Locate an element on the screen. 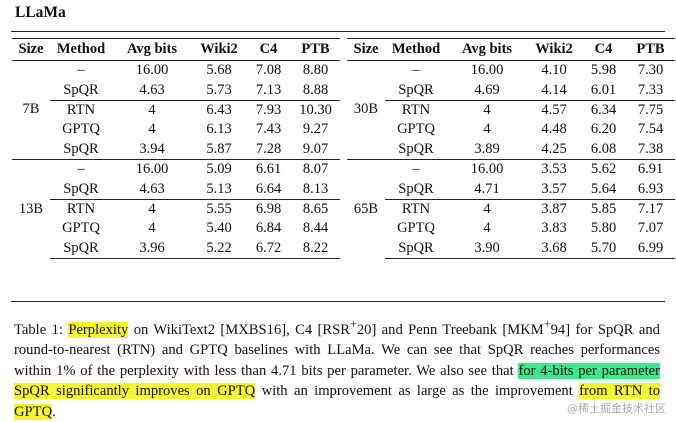  wiki2-cell: 5.40 is located at coordinates (219, 228).